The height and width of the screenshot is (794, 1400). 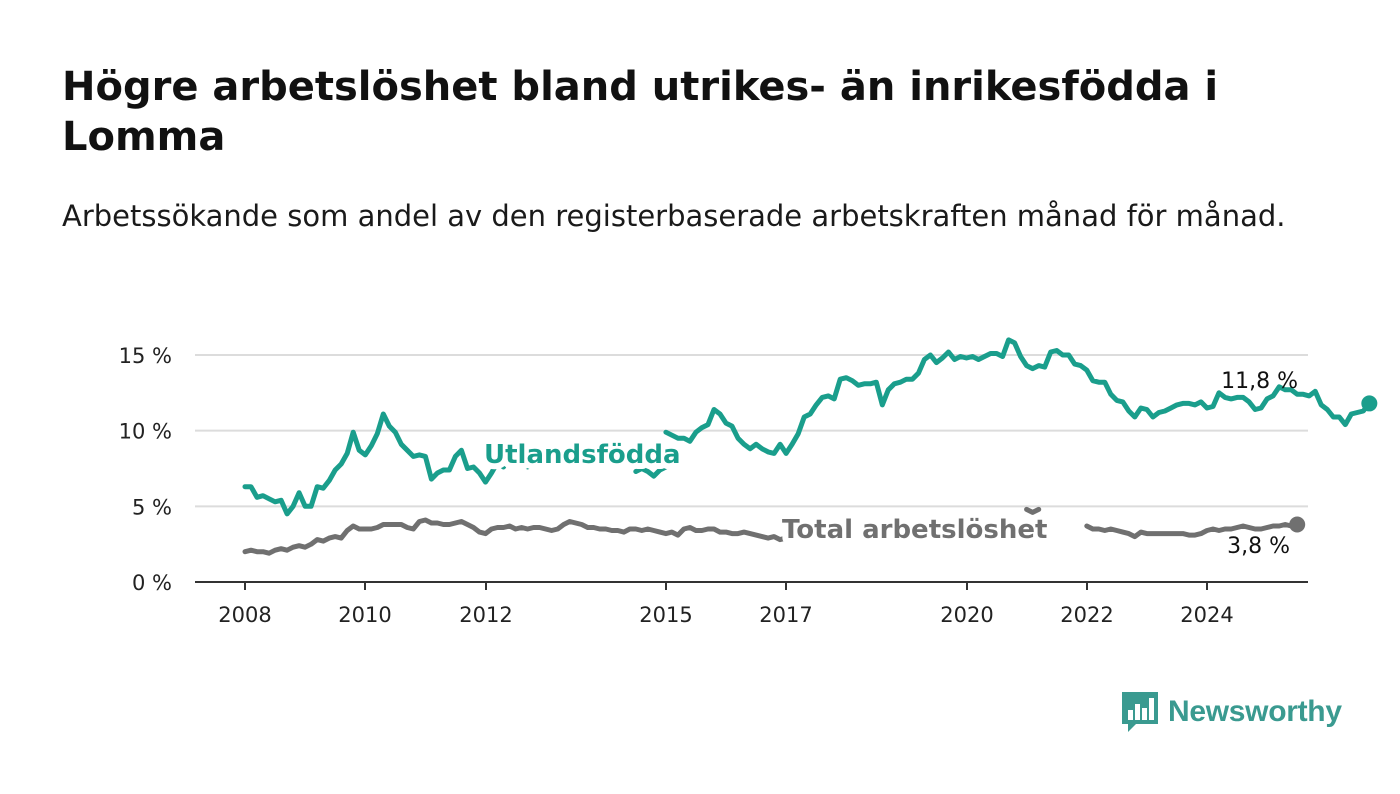 I want to click on y-tick-label: 0 %, so click(x=152, y=583).